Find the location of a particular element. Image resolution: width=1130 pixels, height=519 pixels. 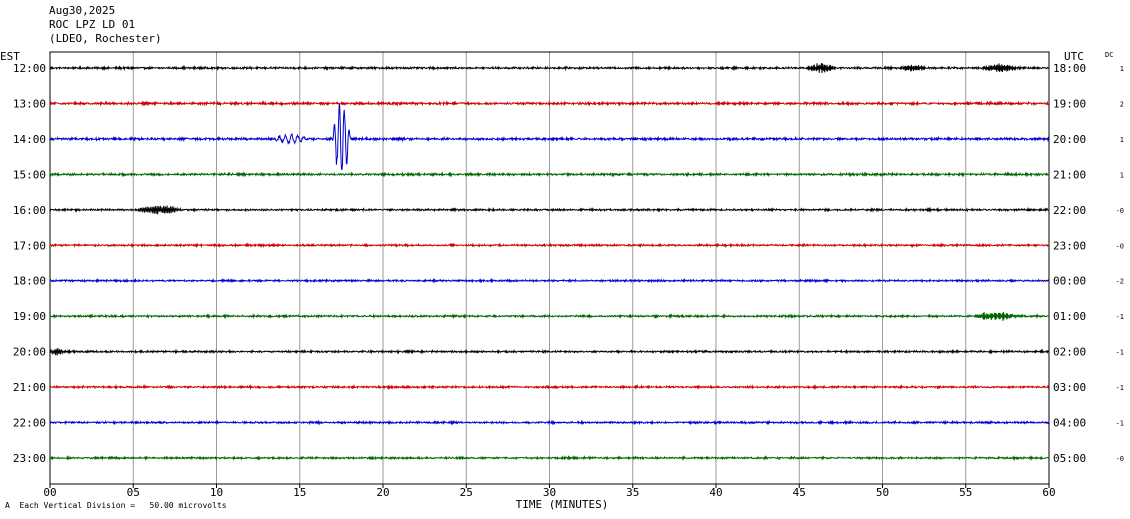

x-tick-label: 05 is located at coordinates (133, 492).